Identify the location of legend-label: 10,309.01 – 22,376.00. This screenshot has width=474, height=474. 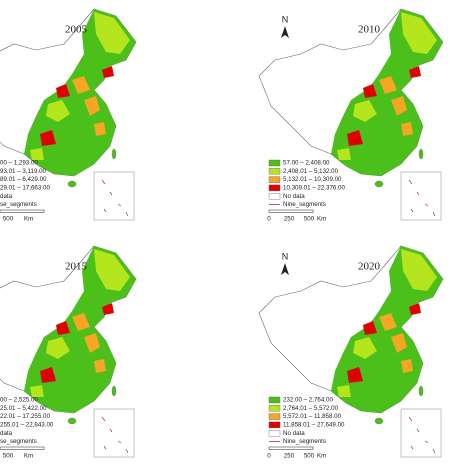
(314, 188).